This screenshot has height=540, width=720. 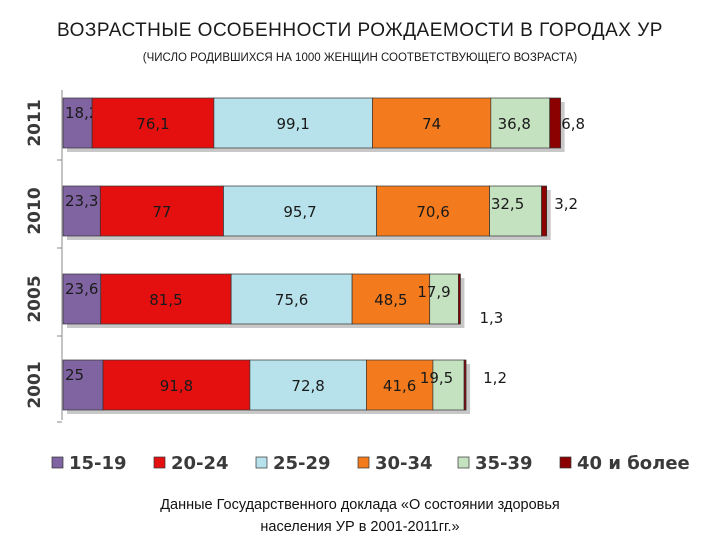 I want to click on data-label: 70,6, so click(x=432, y=212).